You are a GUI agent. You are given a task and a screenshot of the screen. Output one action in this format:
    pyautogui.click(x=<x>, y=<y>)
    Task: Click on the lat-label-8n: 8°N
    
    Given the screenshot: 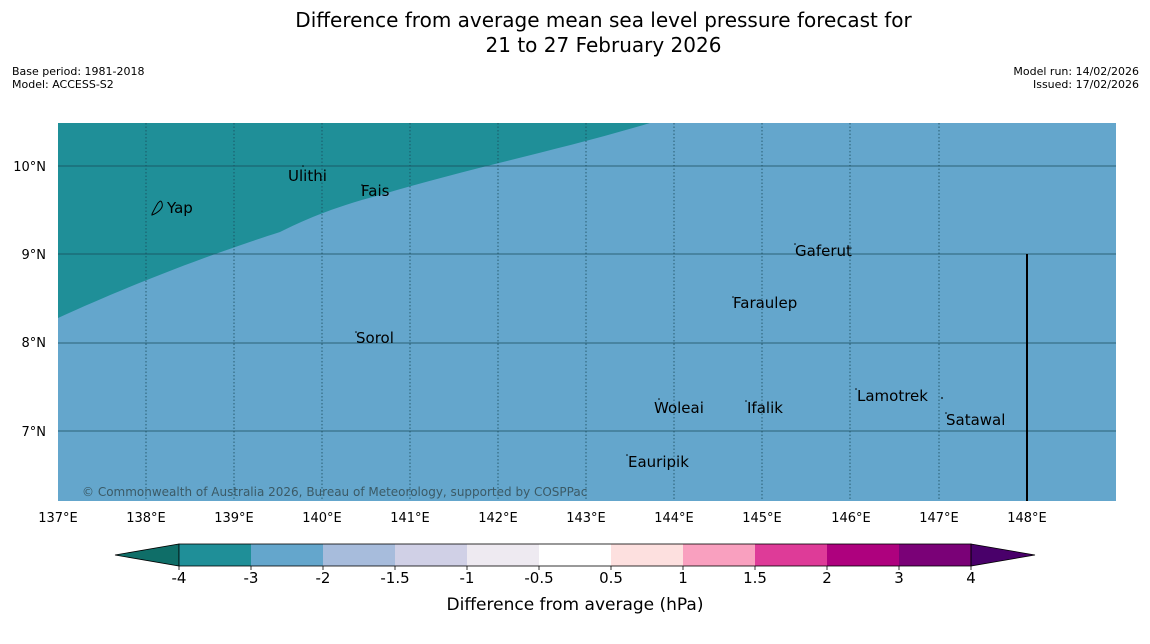 What is the action you would take?
    pyautogui.click(x=34, y=343)
    